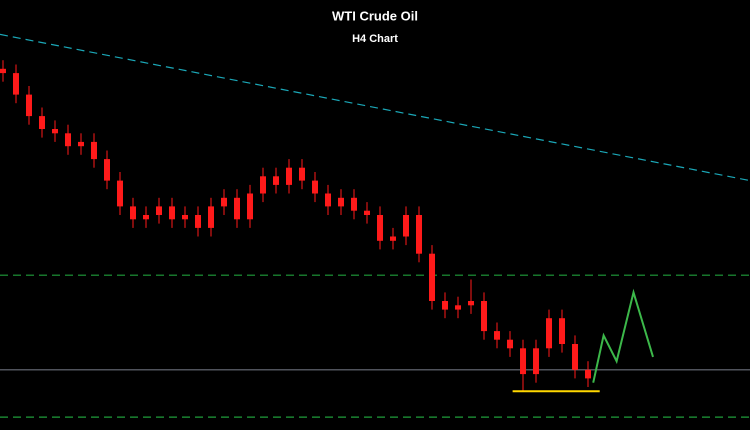  What do you see at coordinates (375, 39) in the screenshot?
I see `chart-subtitle: H4 Chart` at bounding box center [375, 39].